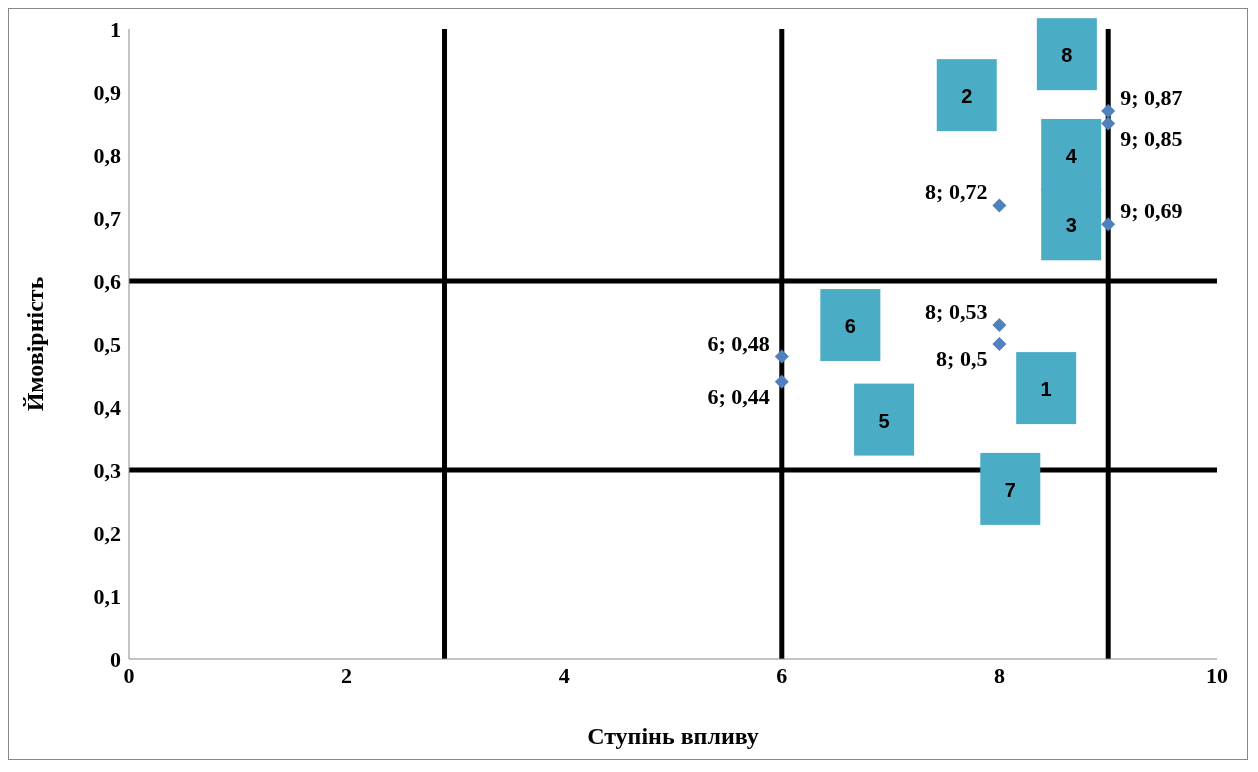 Image resolution: width=1258 pixels, height=772 pixels. What do you see at coordinates (782, 675) in the screenshot?
I see `x-tick-label: 6` at bounding box center [782, 675].